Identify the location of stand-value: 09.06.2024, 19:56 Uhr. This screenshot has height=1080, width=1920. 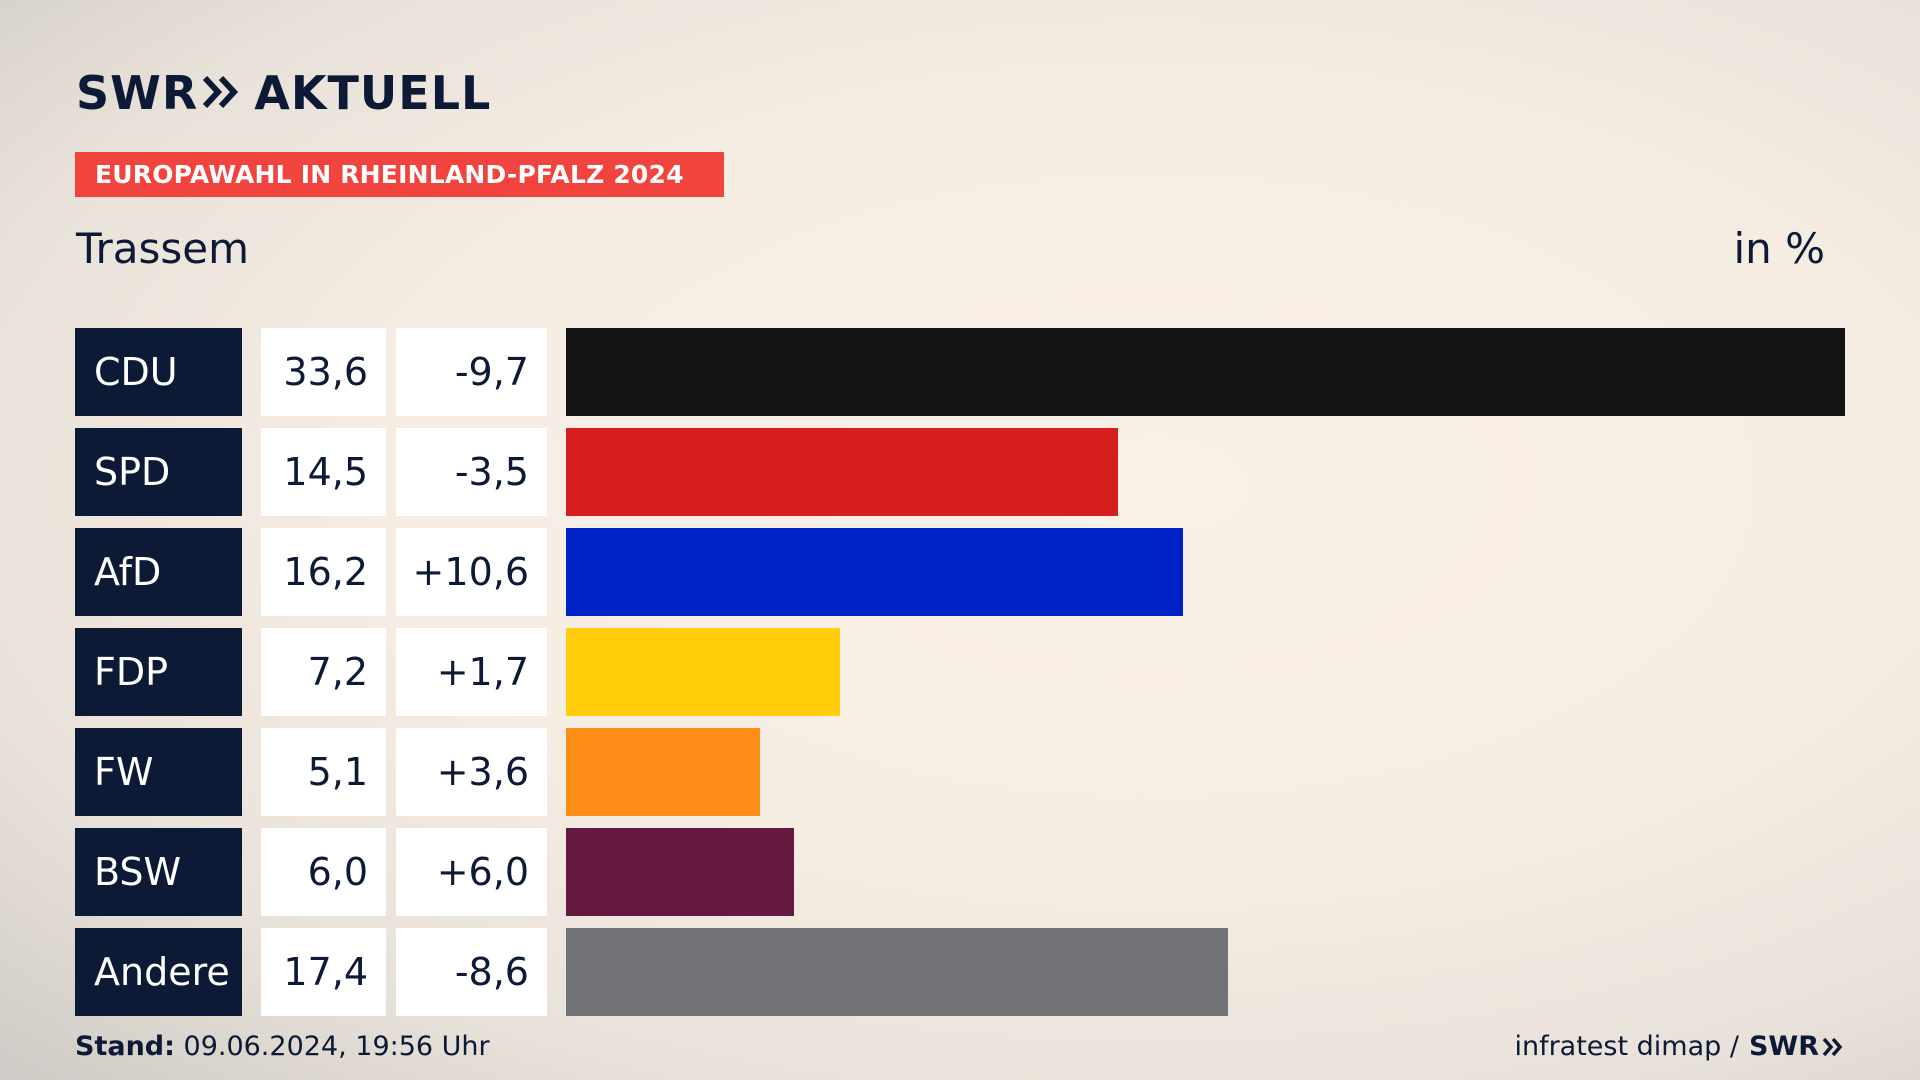
(336, 1046).